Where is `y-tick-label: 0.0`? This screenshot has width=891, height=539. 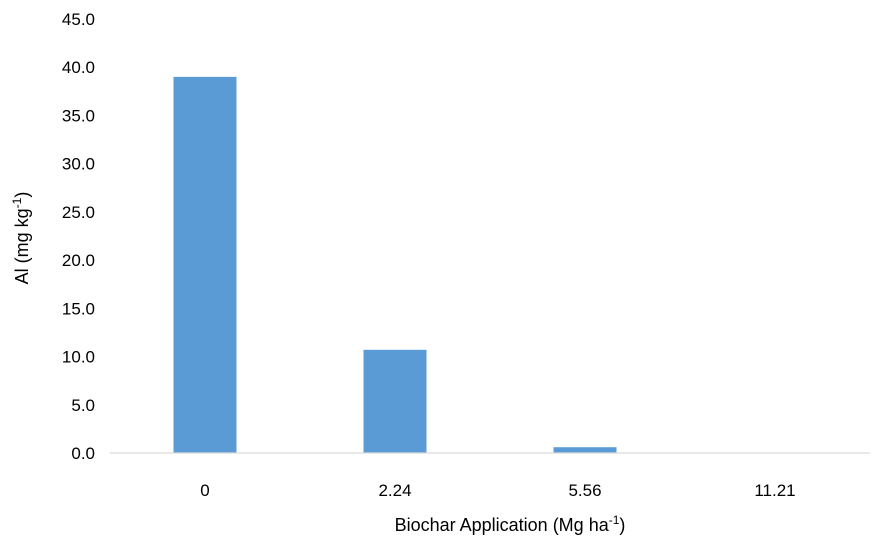 y-tick-label: 0.0 is located at coordinates (83, 453).